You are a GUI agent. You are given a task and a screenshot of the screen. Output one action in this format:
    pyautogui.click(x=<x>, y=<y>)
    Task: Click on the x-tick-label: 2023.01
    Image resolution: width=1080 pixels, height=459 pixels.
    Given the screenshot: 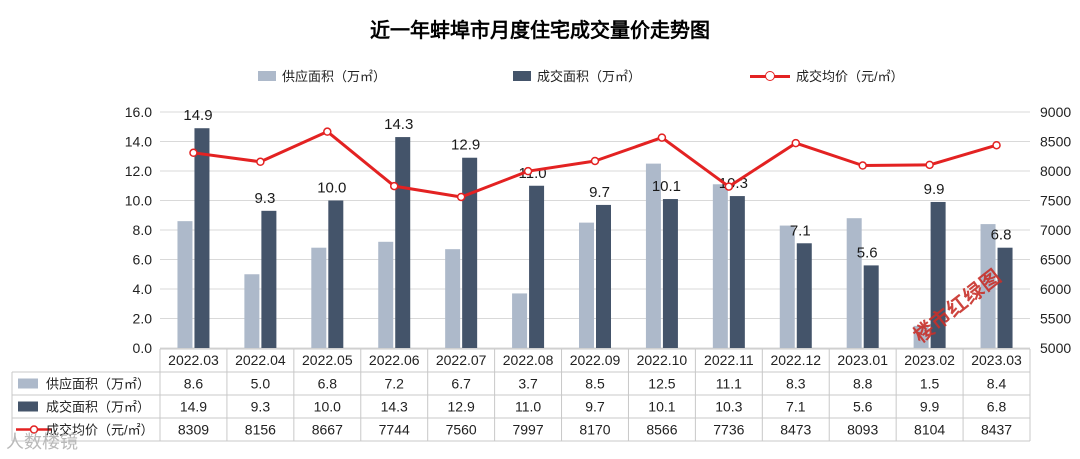 What is the action you would take?
    pyautogui.click(x=862, y=360)
    